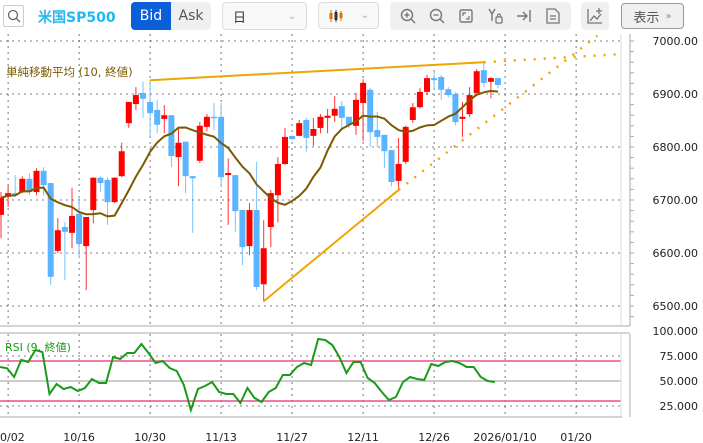 This screenshot has height=443, width=703. What do you see at coordinates (248, 375) in the screenshot?
I see `rsi-line` at bounding box center [248, 375].